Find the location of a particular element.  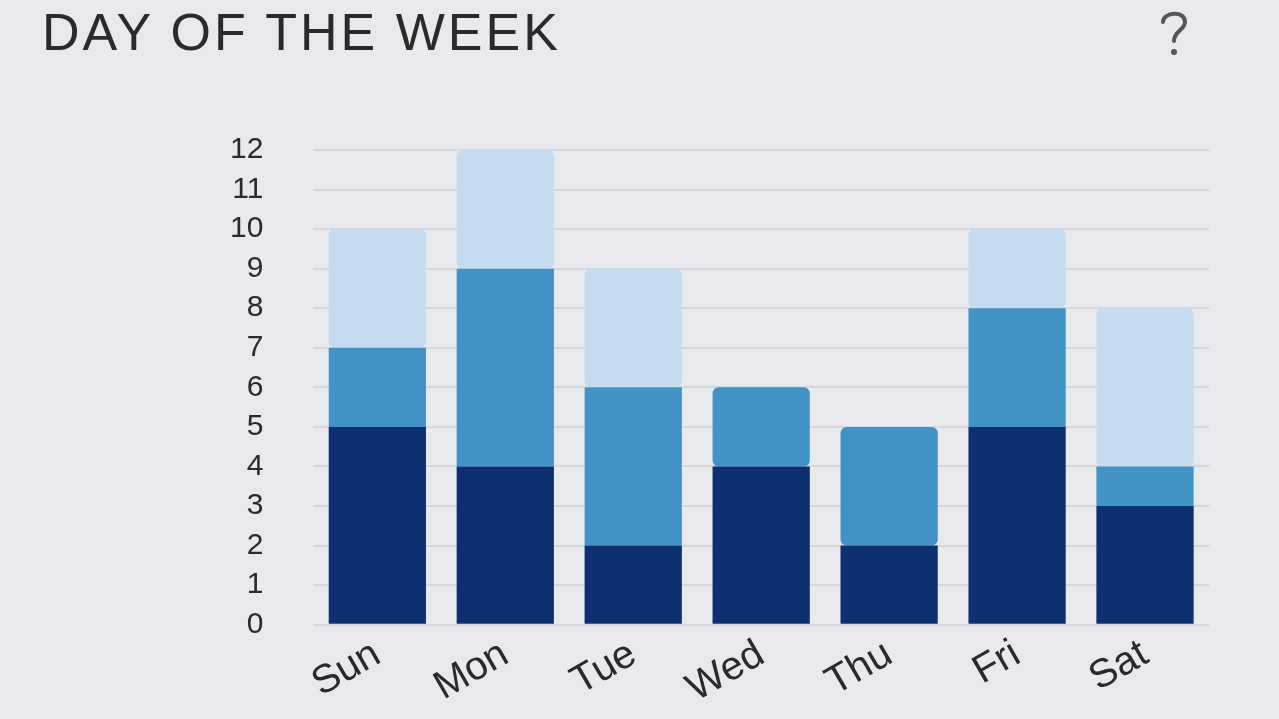

x-tick-label: Tue is located at coordinates (602, 665).